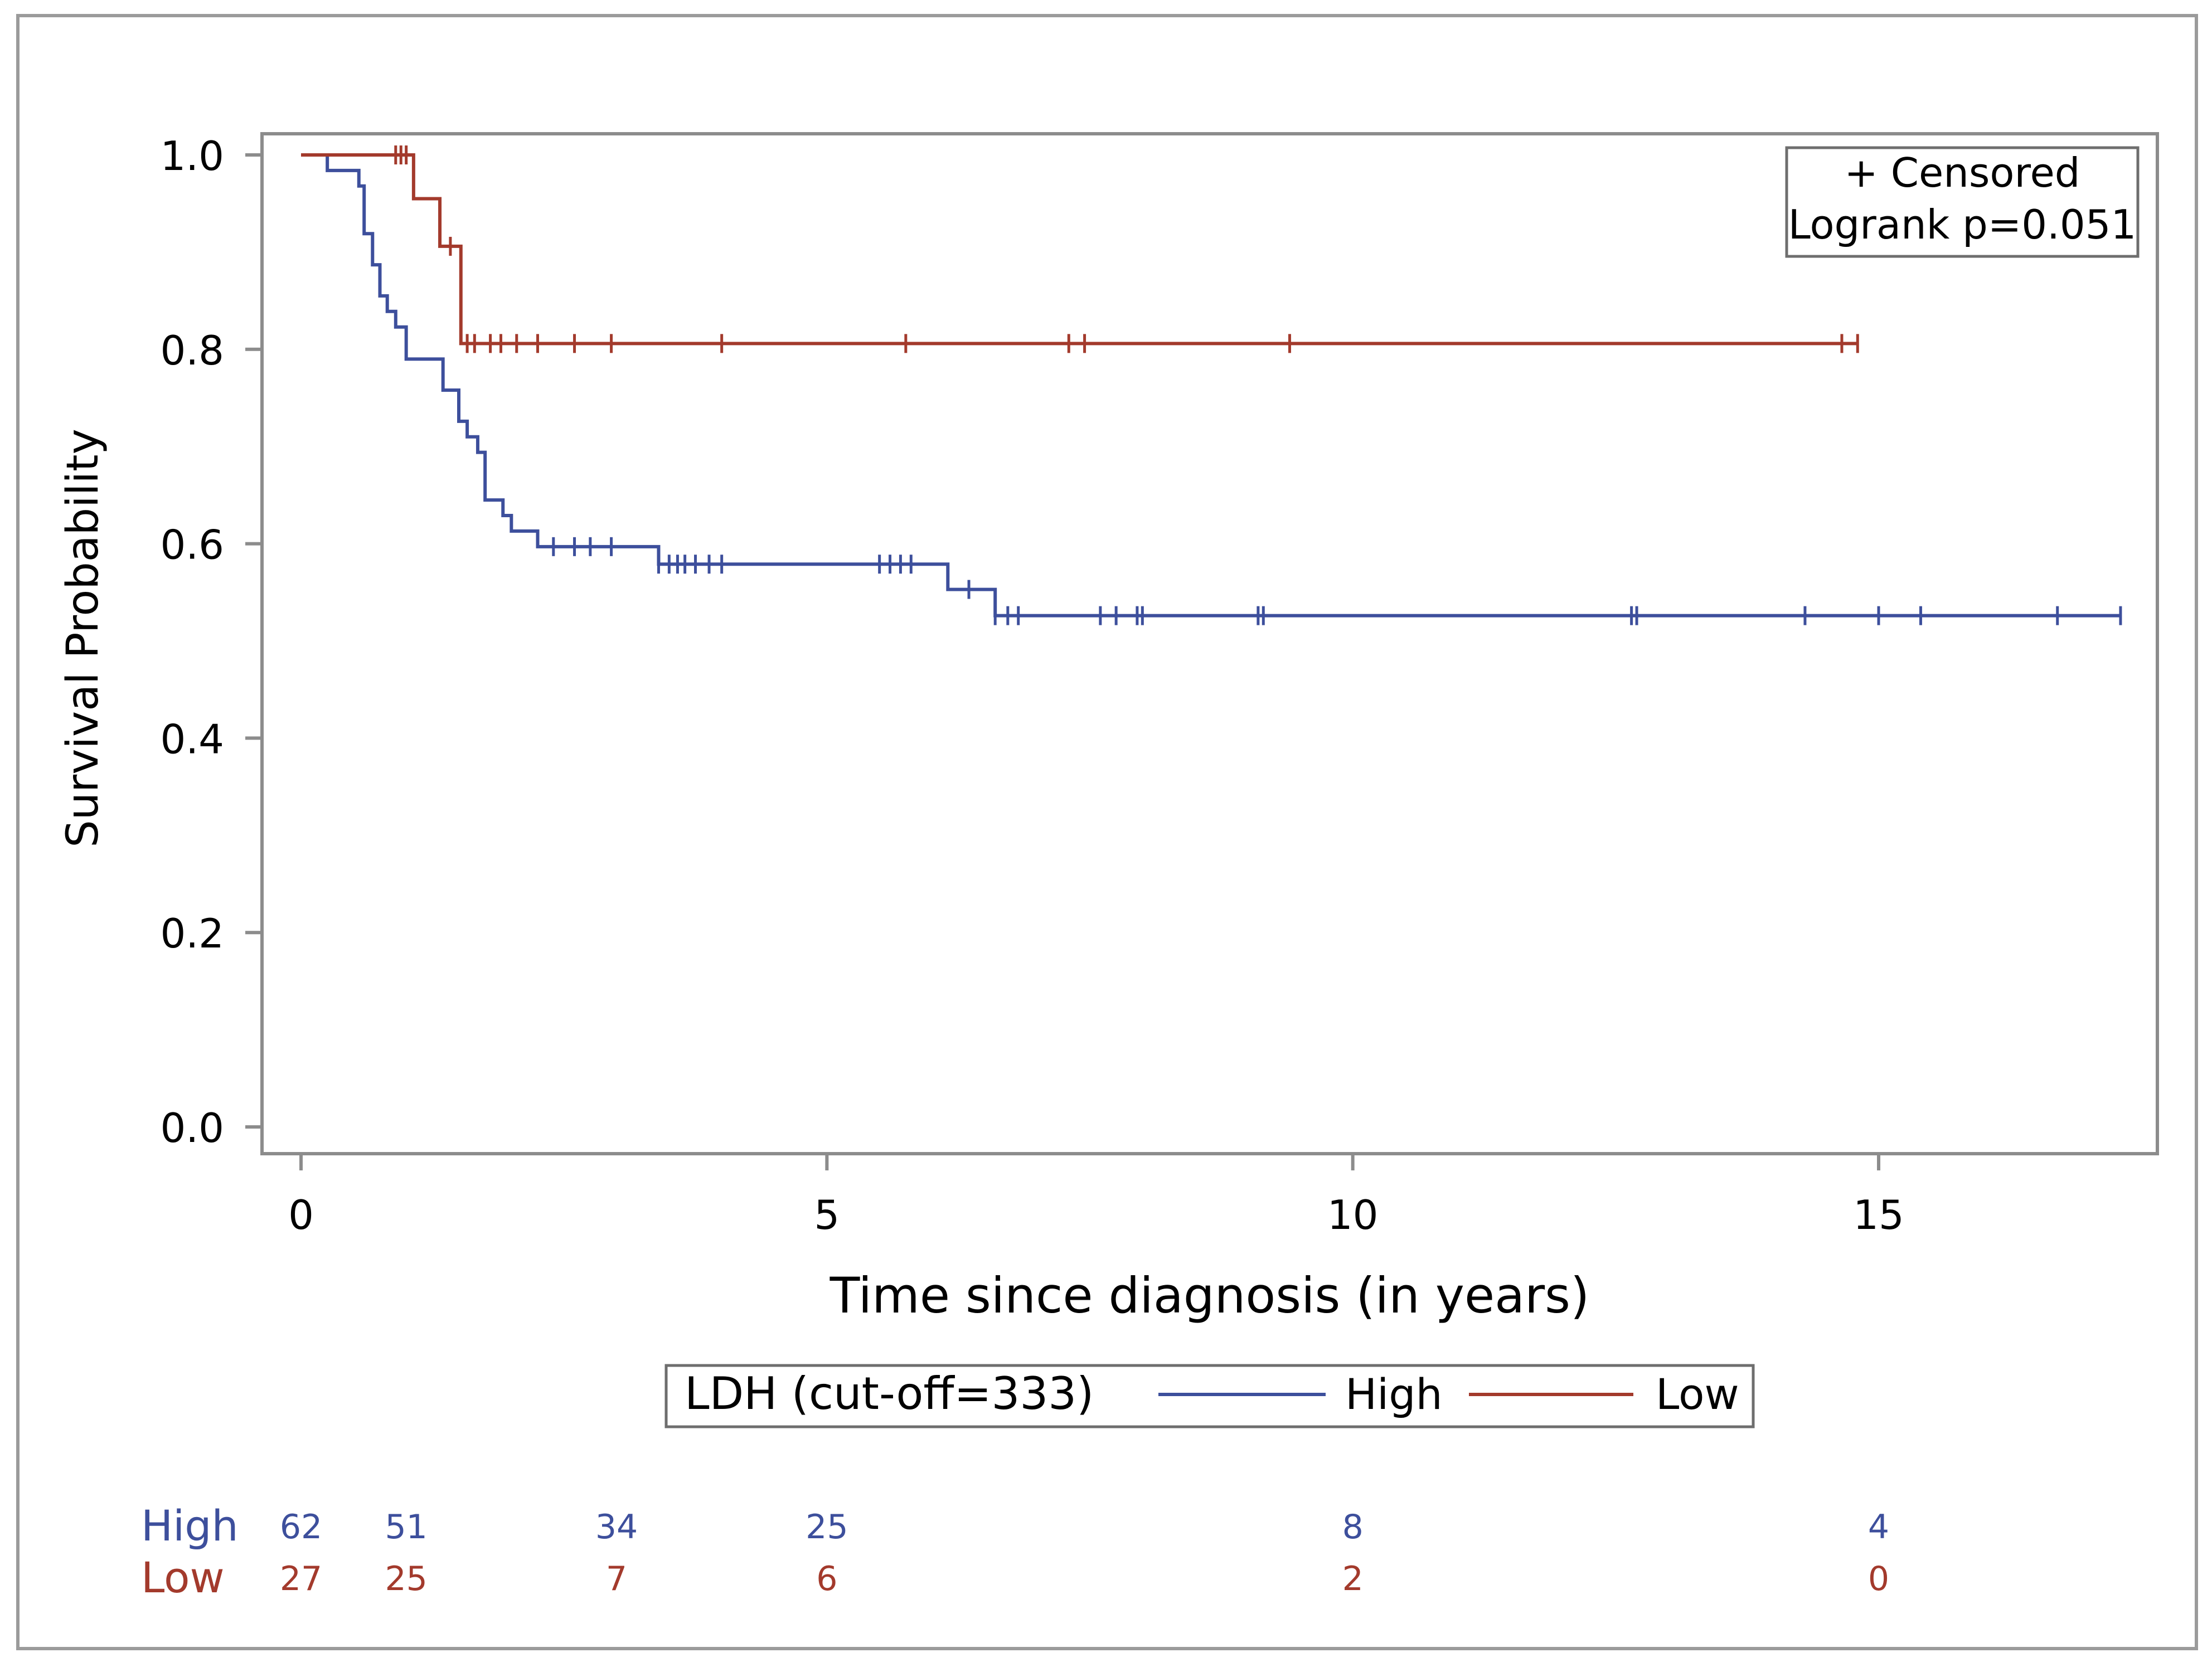 This screenshot has width=2212, height=1672. Describe the element at coordinates (301, 1527) in the screenshot. I see `risk-count: 62` at that location.